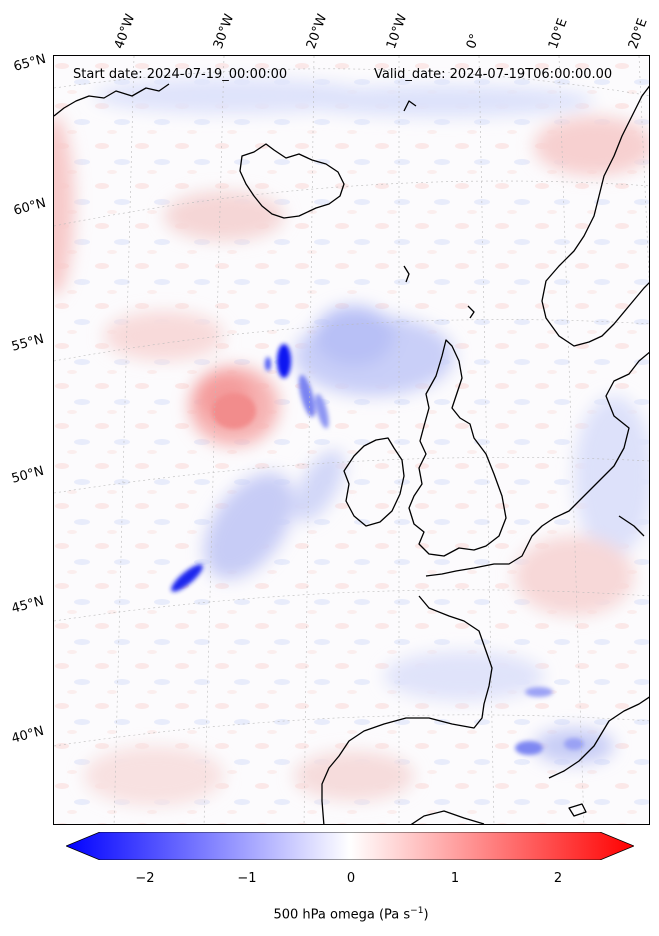 The image size is (659, 936). I want to click on colorbar, so click(350, 846).